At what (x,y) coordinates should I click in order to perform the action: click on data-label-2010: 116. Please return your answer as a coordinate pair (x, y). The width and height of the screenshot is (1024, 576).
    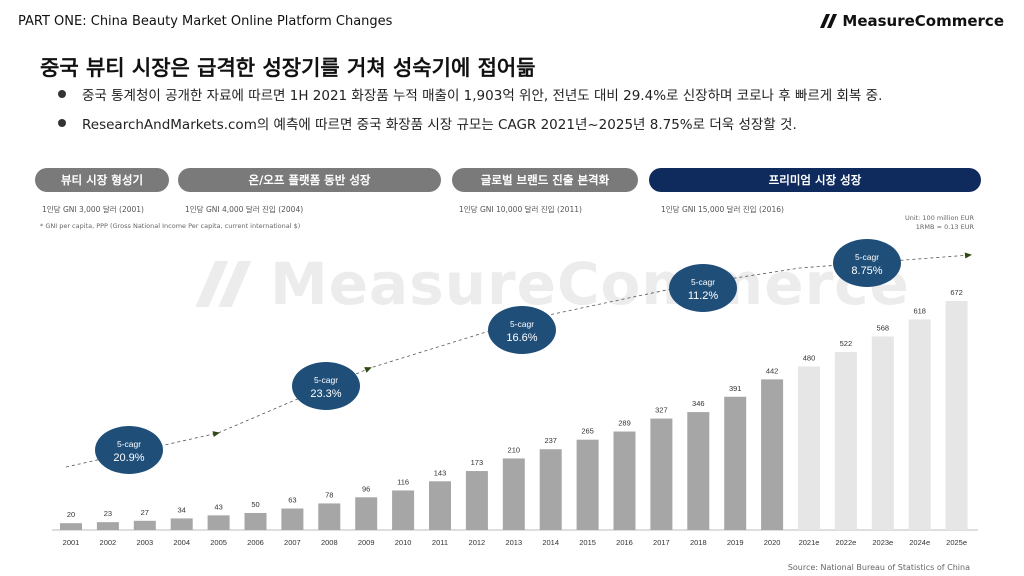
    Looking at the image, I should click on (403, 481).